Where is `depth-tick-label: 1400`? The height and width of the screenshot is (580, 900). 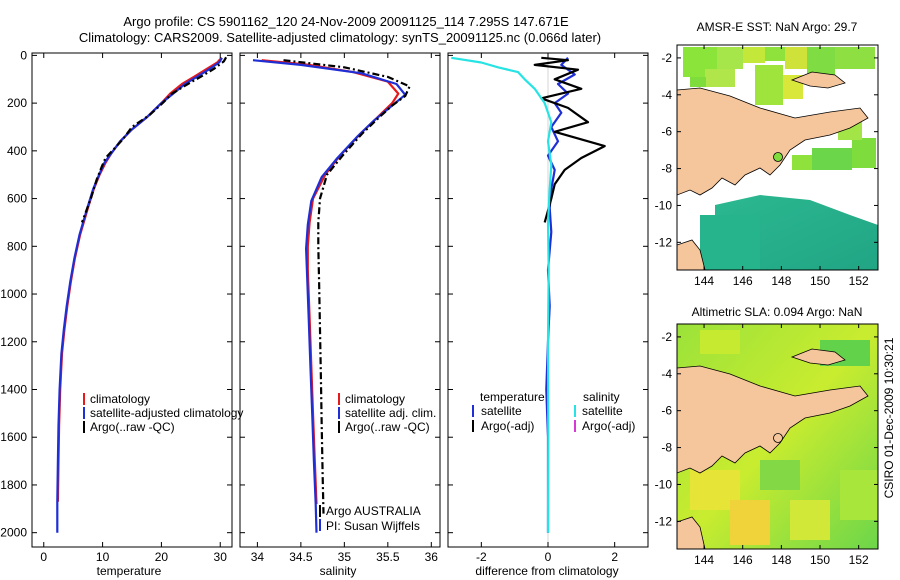
depth-tick-label: 1400 is located at coordinates (13, 389).